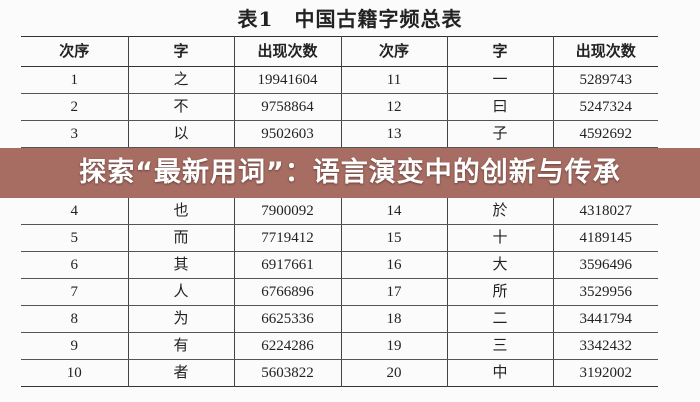 The image size is (700, 402). I want to click on table-cell: 19, so click(393, 346).